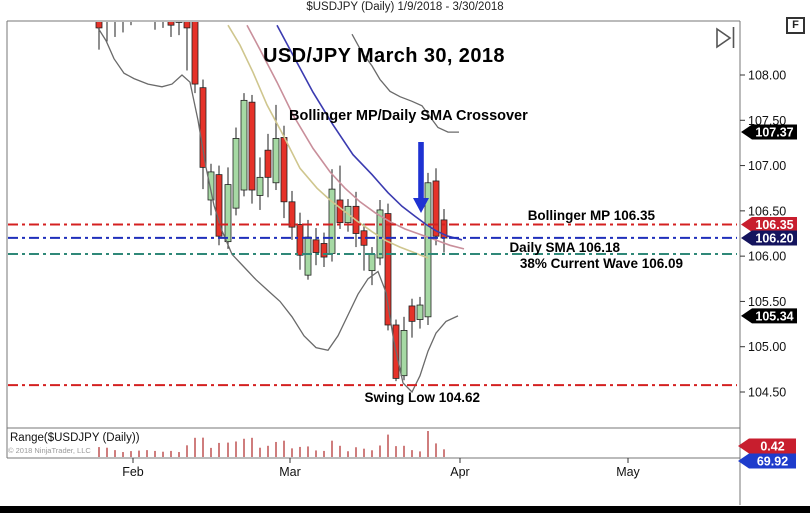 The image size is (810, 515). What do you see at coordinates (49, 450) in the screenshot?
I see `copyright-text: © 2018 NinjaTrader, LLC` at bounding box center [49, 450].